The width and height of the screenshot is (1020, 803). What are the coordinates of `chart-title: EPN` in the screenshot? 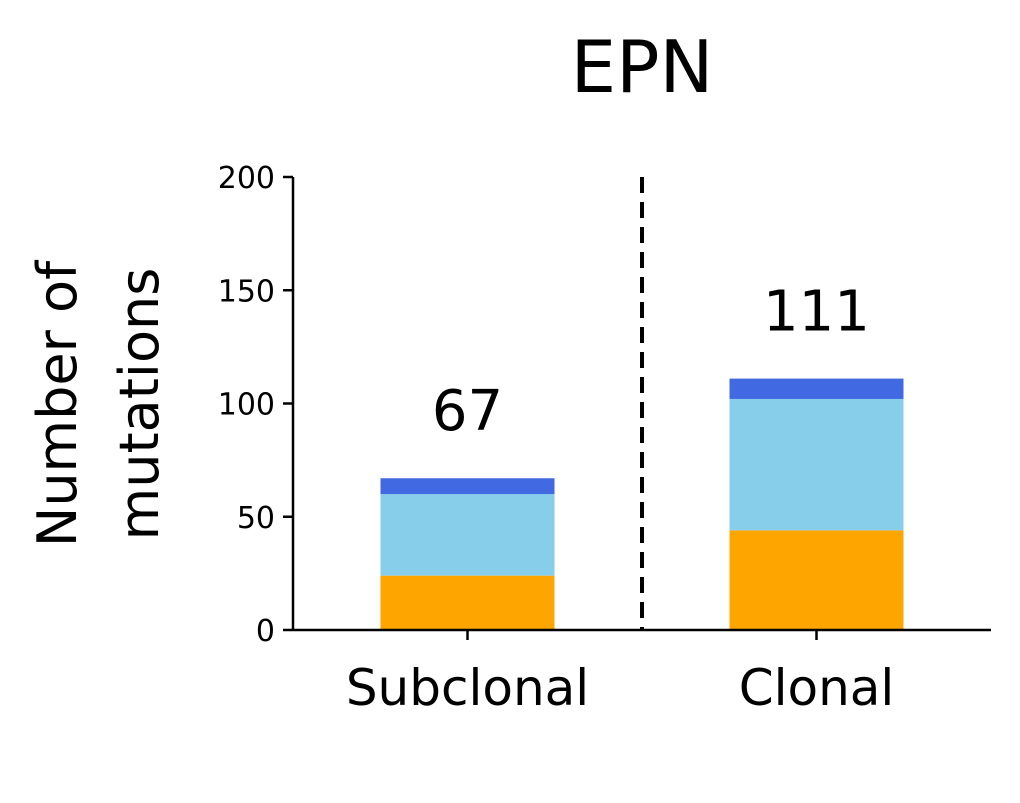 It's located at (642, 67).